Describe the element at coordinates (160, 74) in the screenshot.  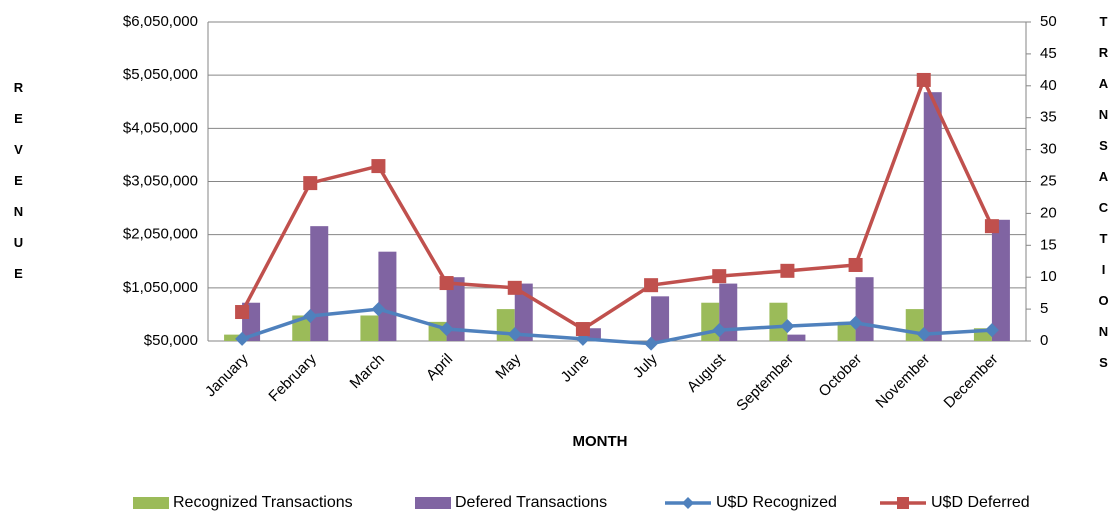
I see `y-tick-label: $5,050,000` at that location.